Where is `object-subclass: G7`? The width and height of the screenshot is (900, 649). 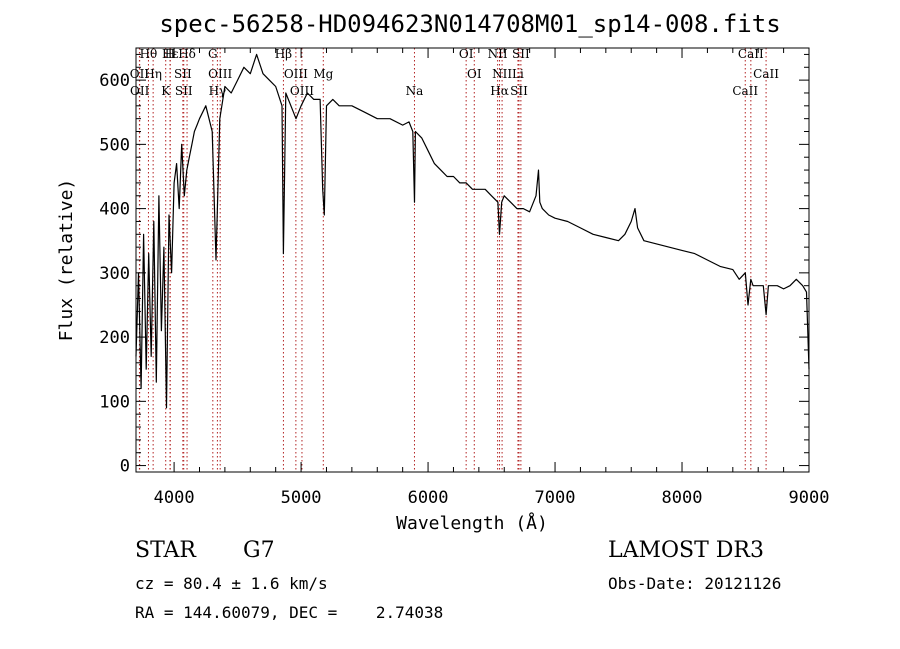
object-subclass: G7 is located at coordinates (259, 550).